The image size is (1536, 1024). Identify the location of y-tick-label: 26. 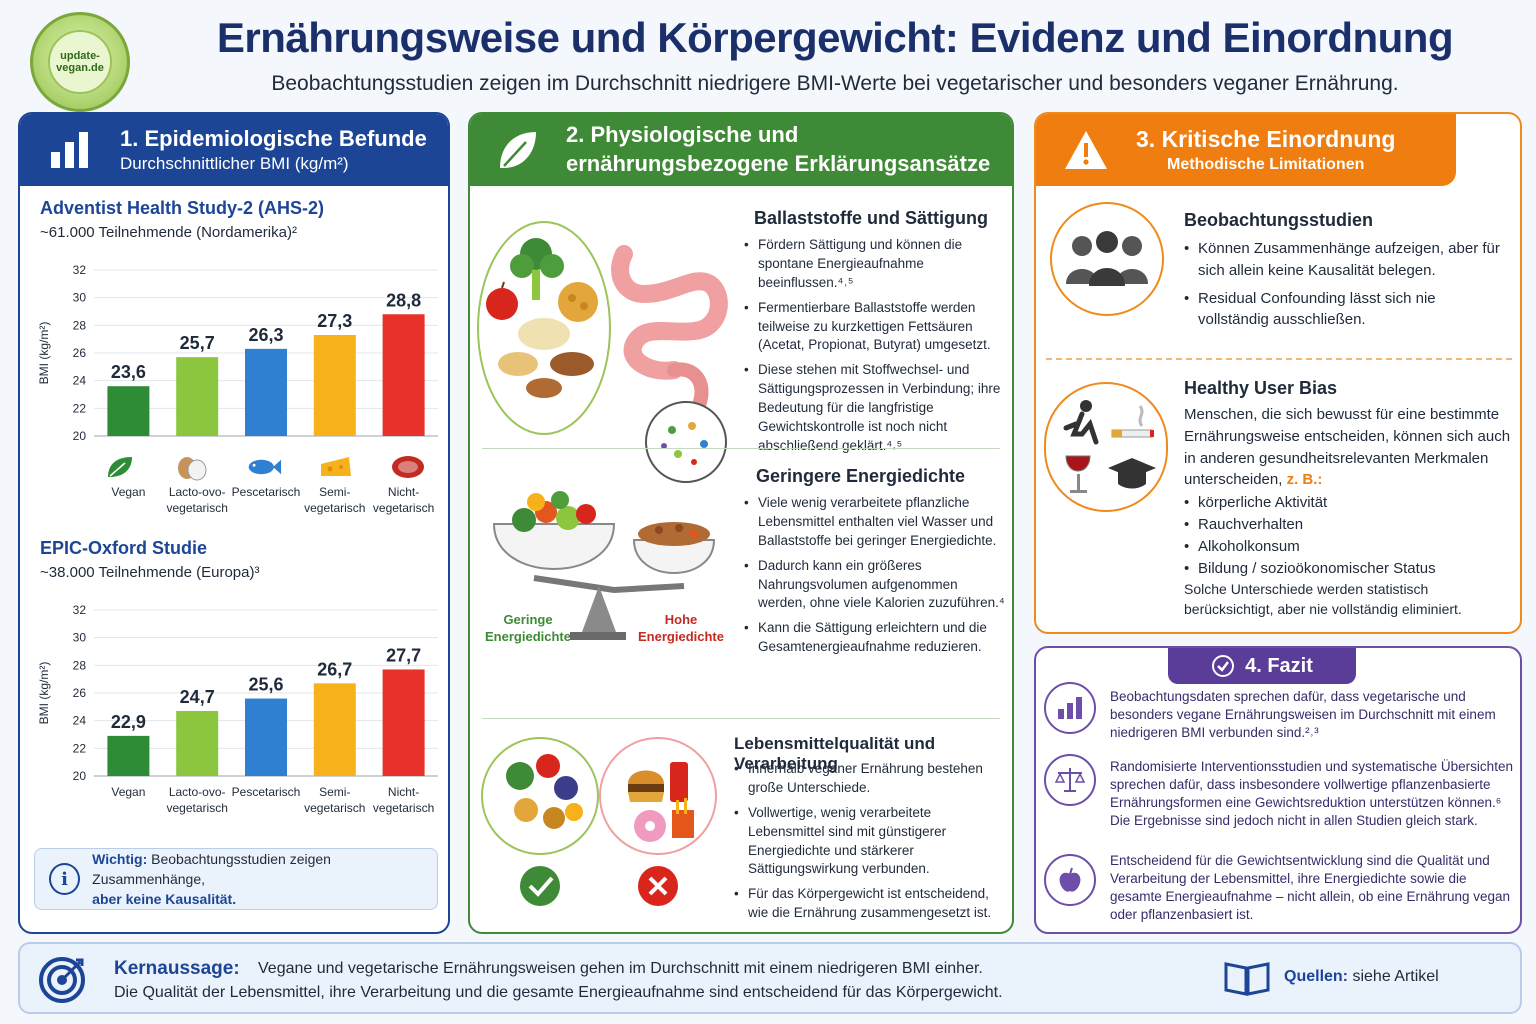
(80, 693).